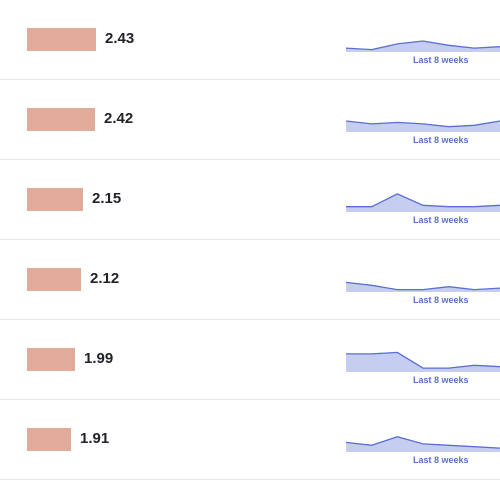  What do you see at coordinates (105, 278) in the screenshot?
I see `metric-value: 2.12` at bounding box center [105, 278].